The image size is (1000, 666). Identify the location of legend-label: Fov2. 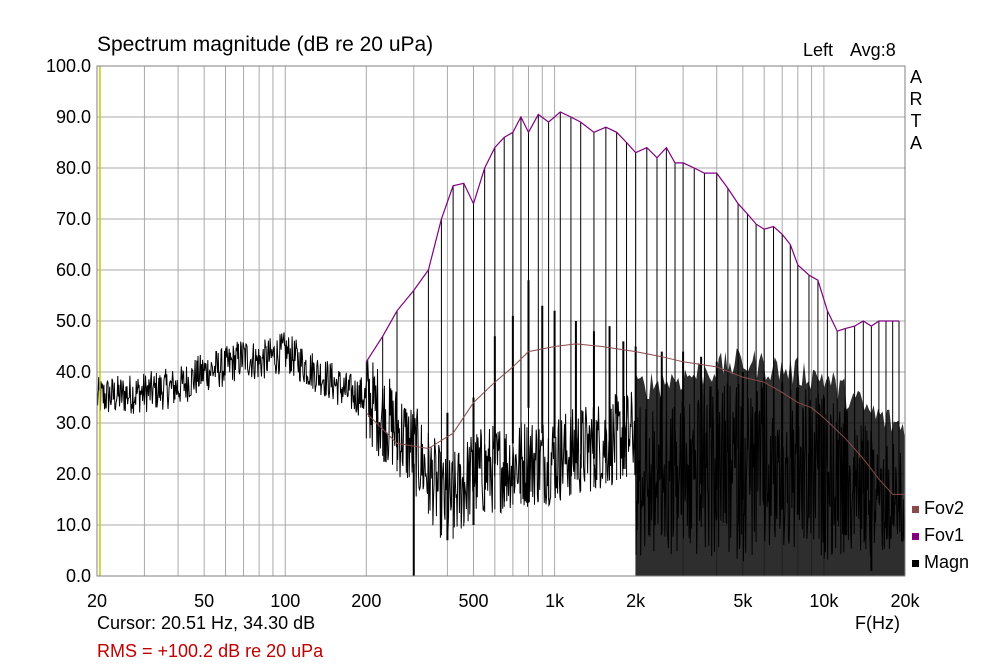
(944, 508).